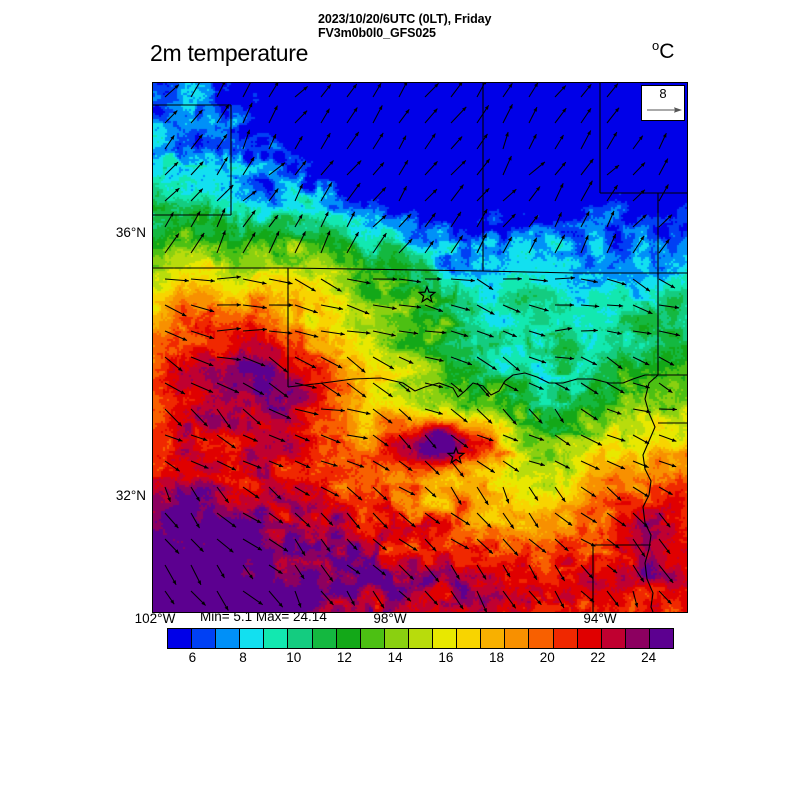  What do you see at coordinates (390, 618) in the screenshot?
I see `lon-tick-98w: 98°W` at bounding box center [390, 618].